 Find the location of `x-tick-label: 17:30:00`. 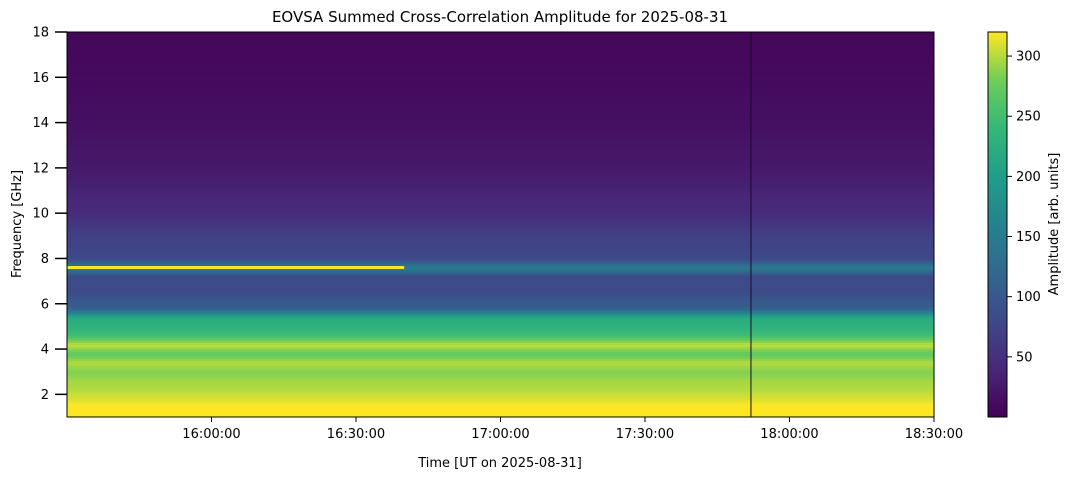

x-tick-label: 17:30:00 is located at coordinates (645, 434).